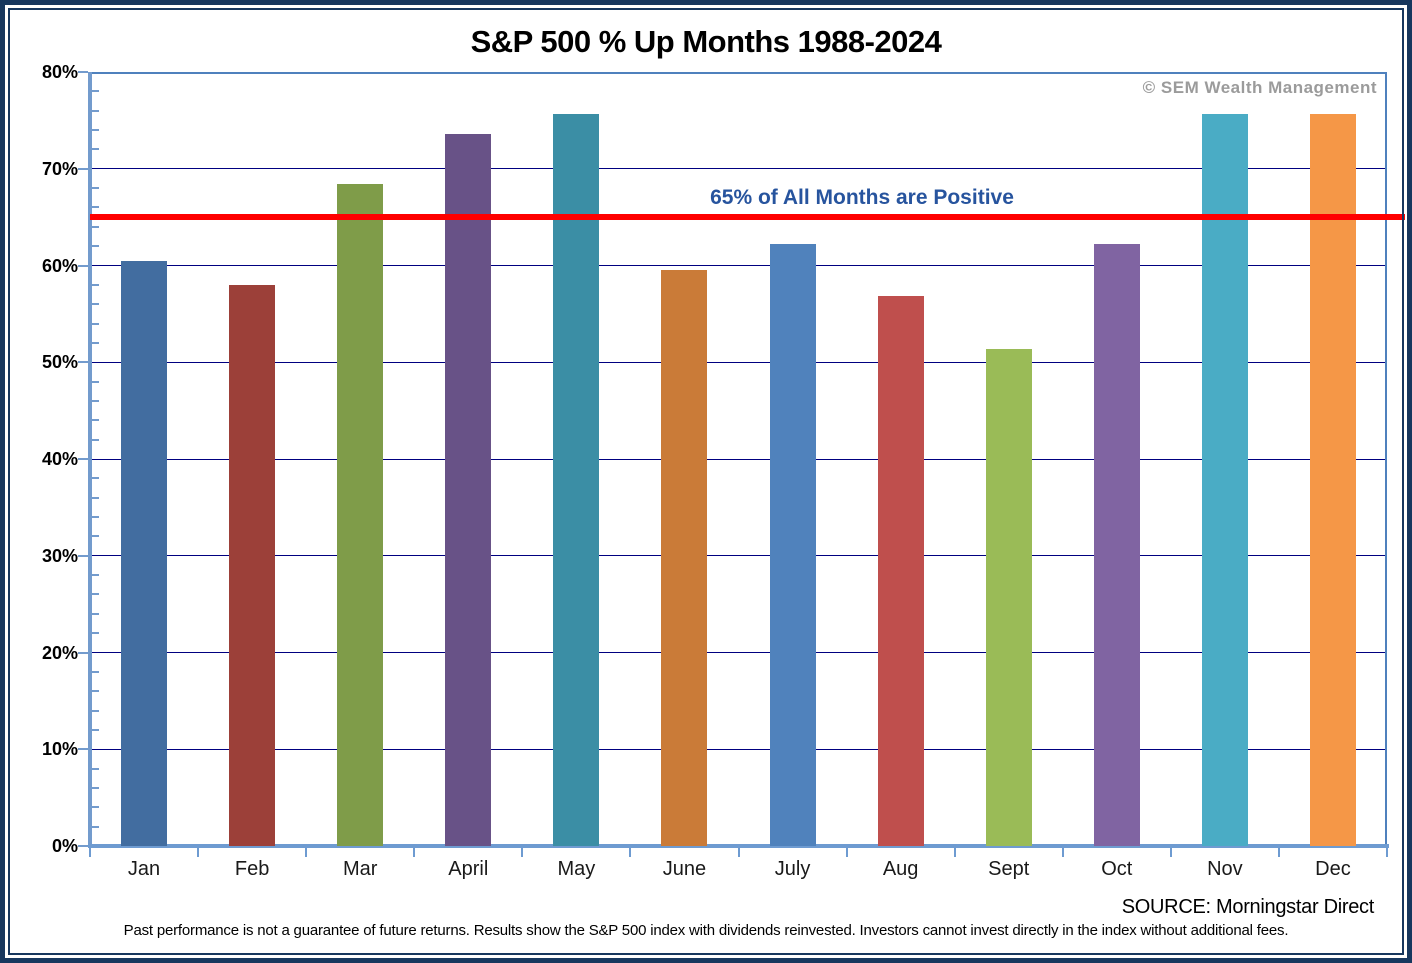 The width and height of the screenshot is (1412, 963). Describe the element at coordinates (252, 565) in the screenshot. I see `bar-feb` at that location.